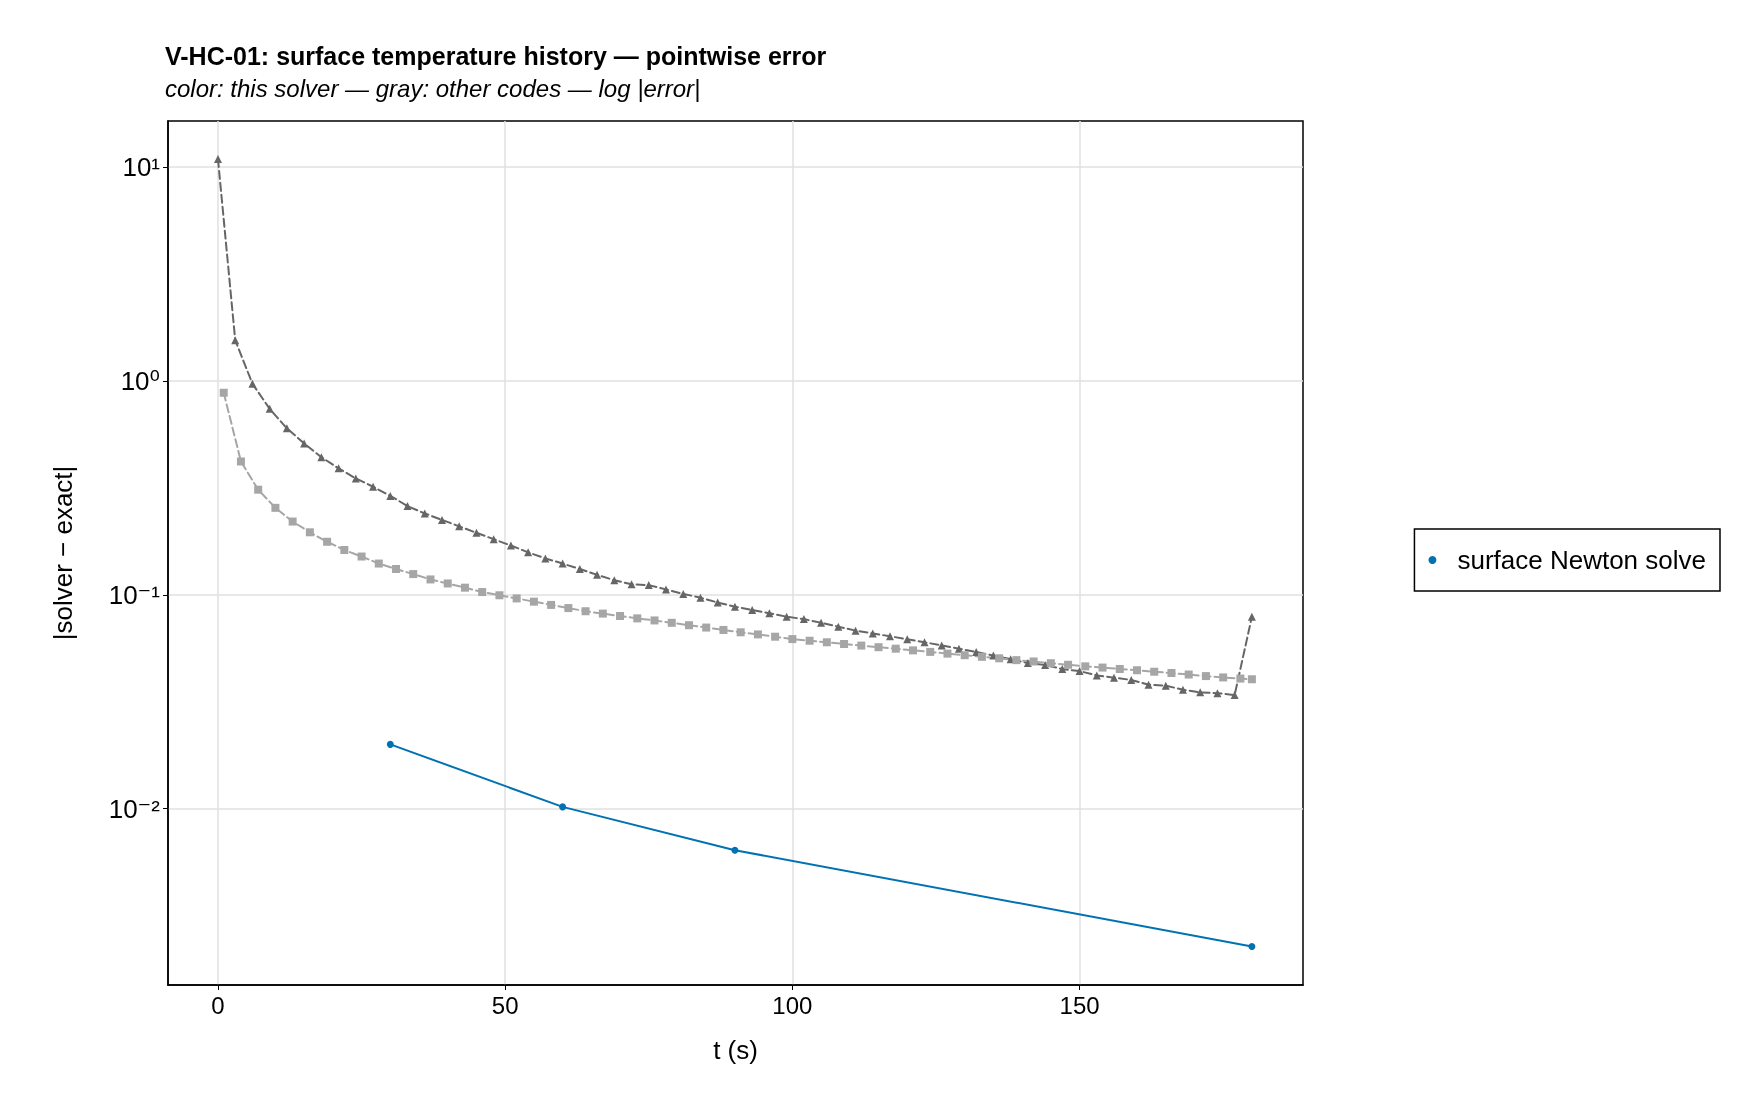 Image resolution: width=1760 pixels, height=1120 pixels. I want to click on y-tick-label: 10⁻¹, so click(134, 594).